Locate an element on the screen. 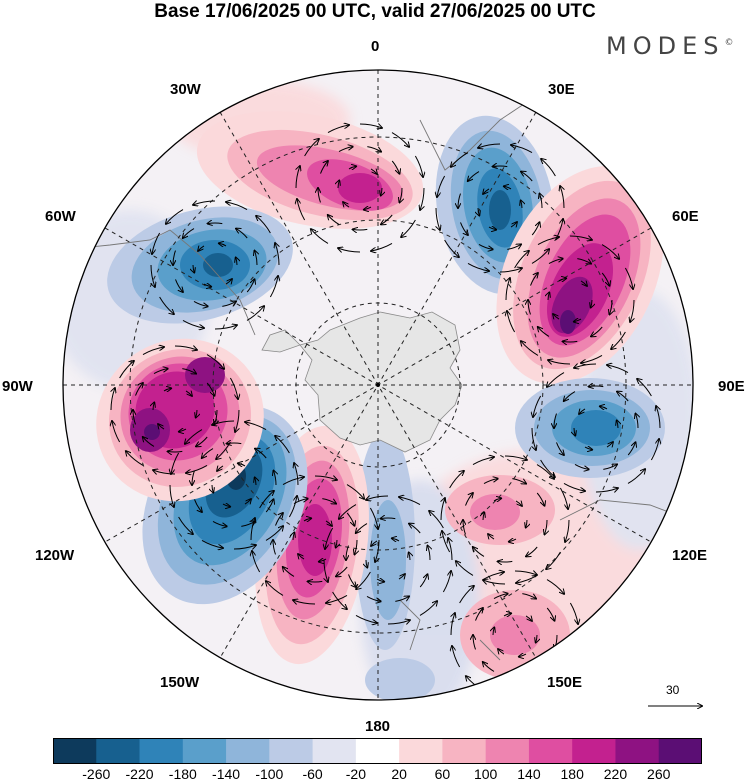 This screenshot has width=750, height=783. colorbar-tick-label: 100 is located at coordinates (485, 774).